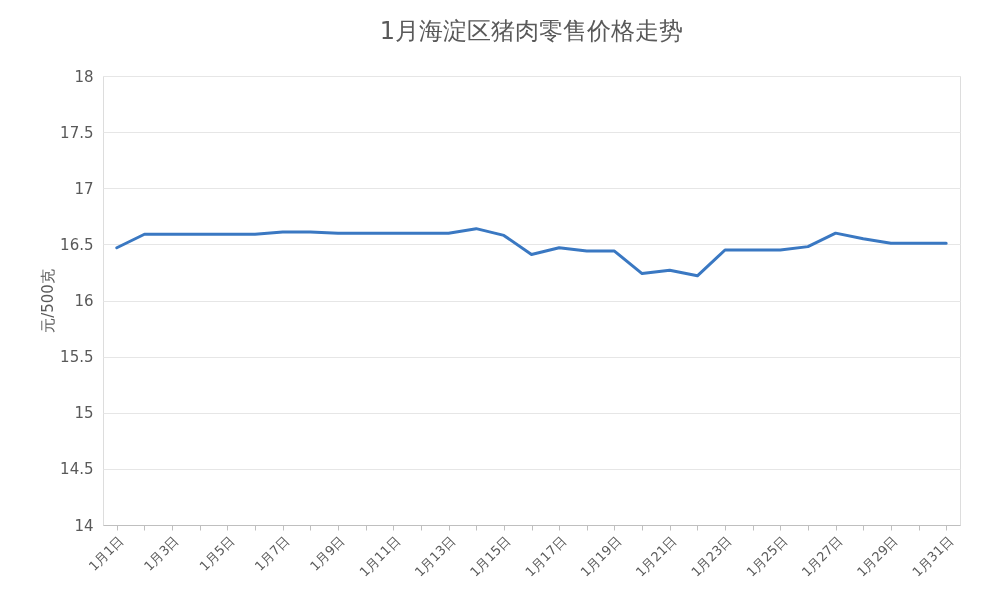  I want to click on line-series, so click(531, 252).